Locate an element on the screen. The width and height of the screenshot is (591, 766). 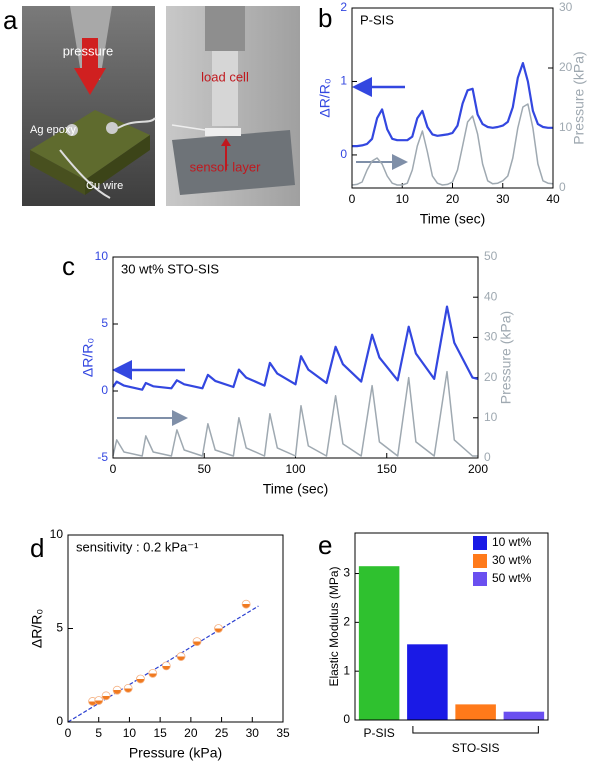
x-tick-label: 25 is located at coordinates (222, 733).